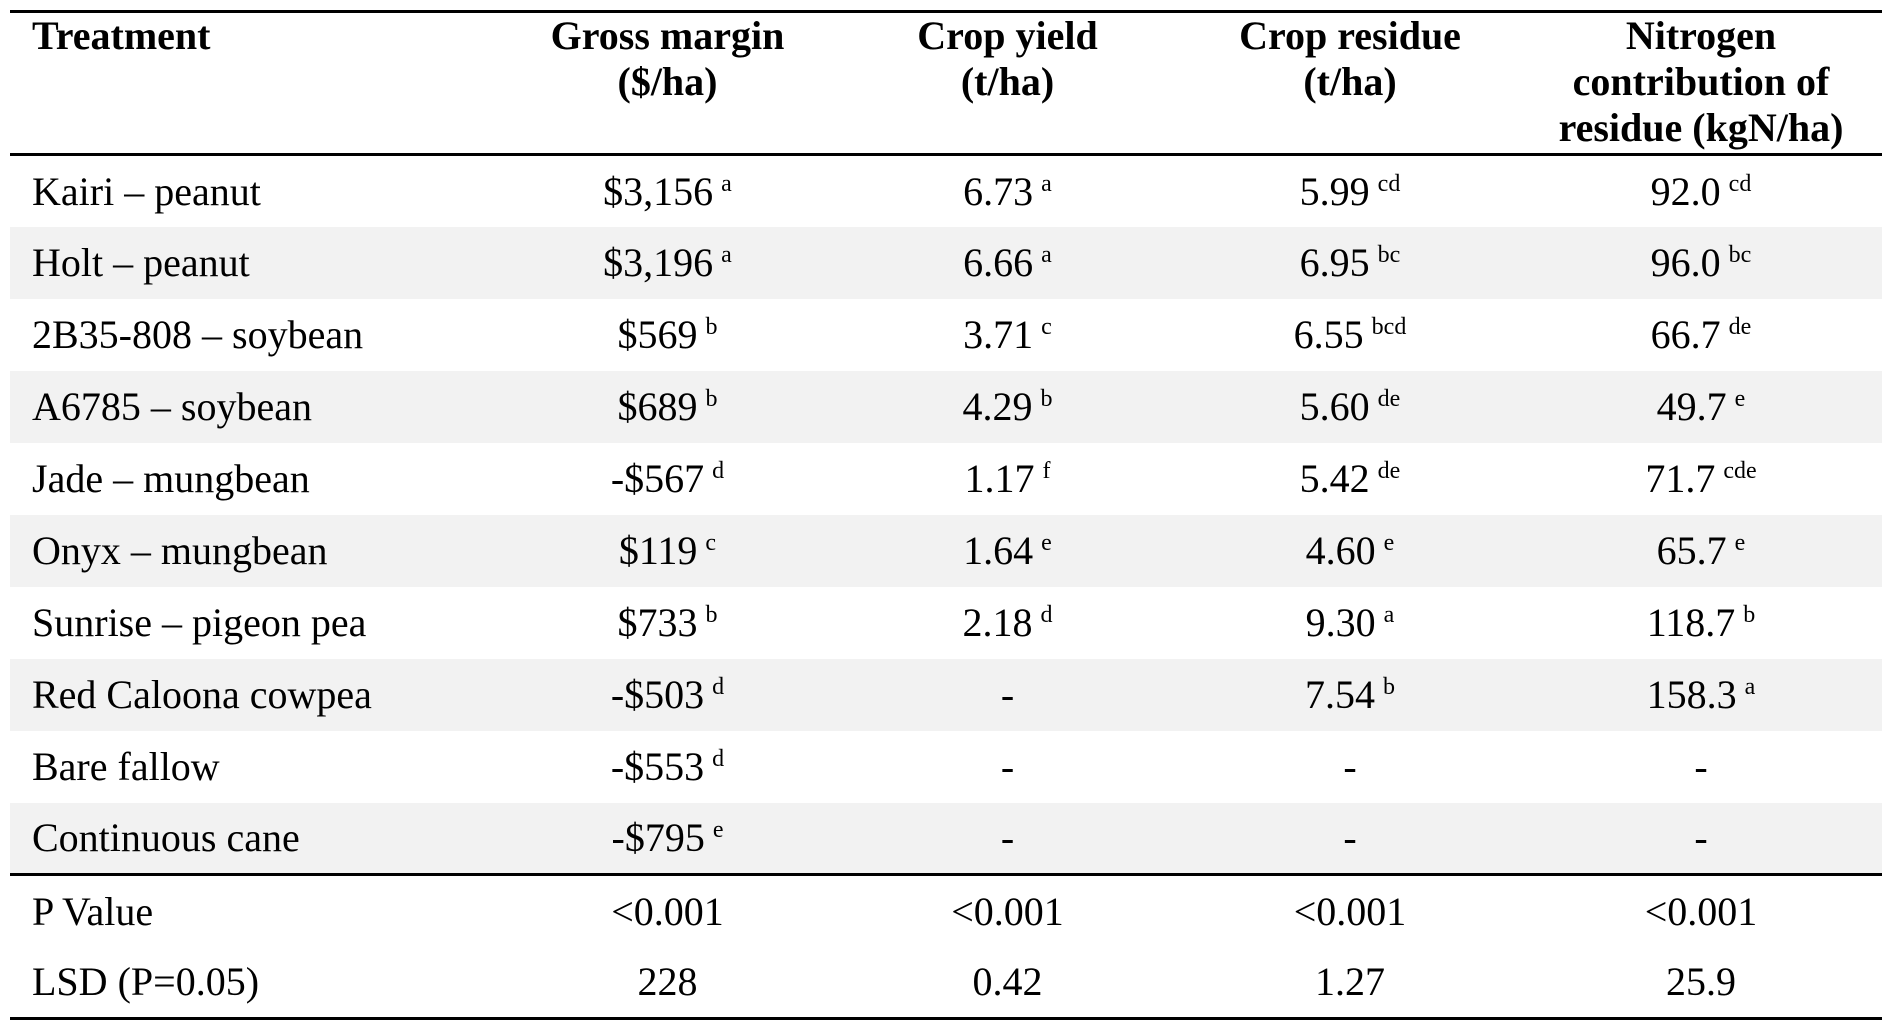 This screenshot has height=1022, width=1892. Describe the element at coordinates (199, 622) in the screenshot. I see `cell-treatment: Sunrise – pigeon pea` at that location.